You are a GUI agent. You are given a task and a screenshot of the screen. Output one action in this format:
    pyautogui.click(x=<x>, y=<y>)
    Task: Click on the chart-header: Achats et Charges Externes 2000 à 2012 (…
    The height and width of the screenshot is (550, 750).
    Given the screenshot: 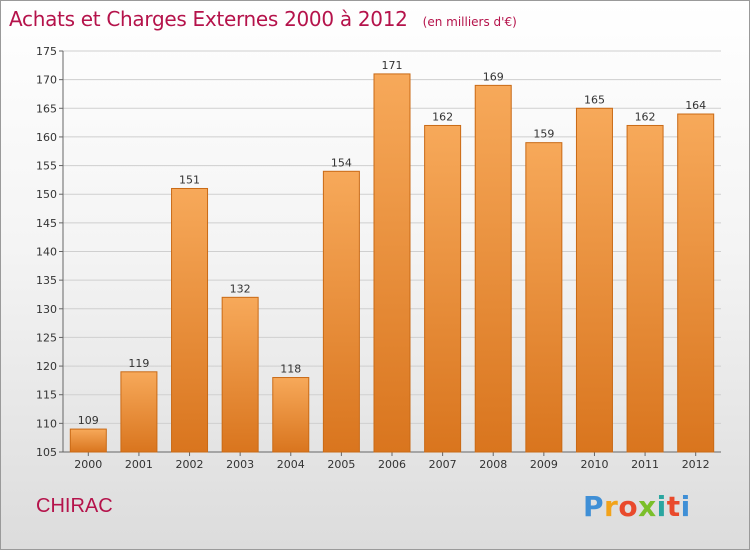 What is the action you would take?
    pyautogui.click(x=263, y=19)
    